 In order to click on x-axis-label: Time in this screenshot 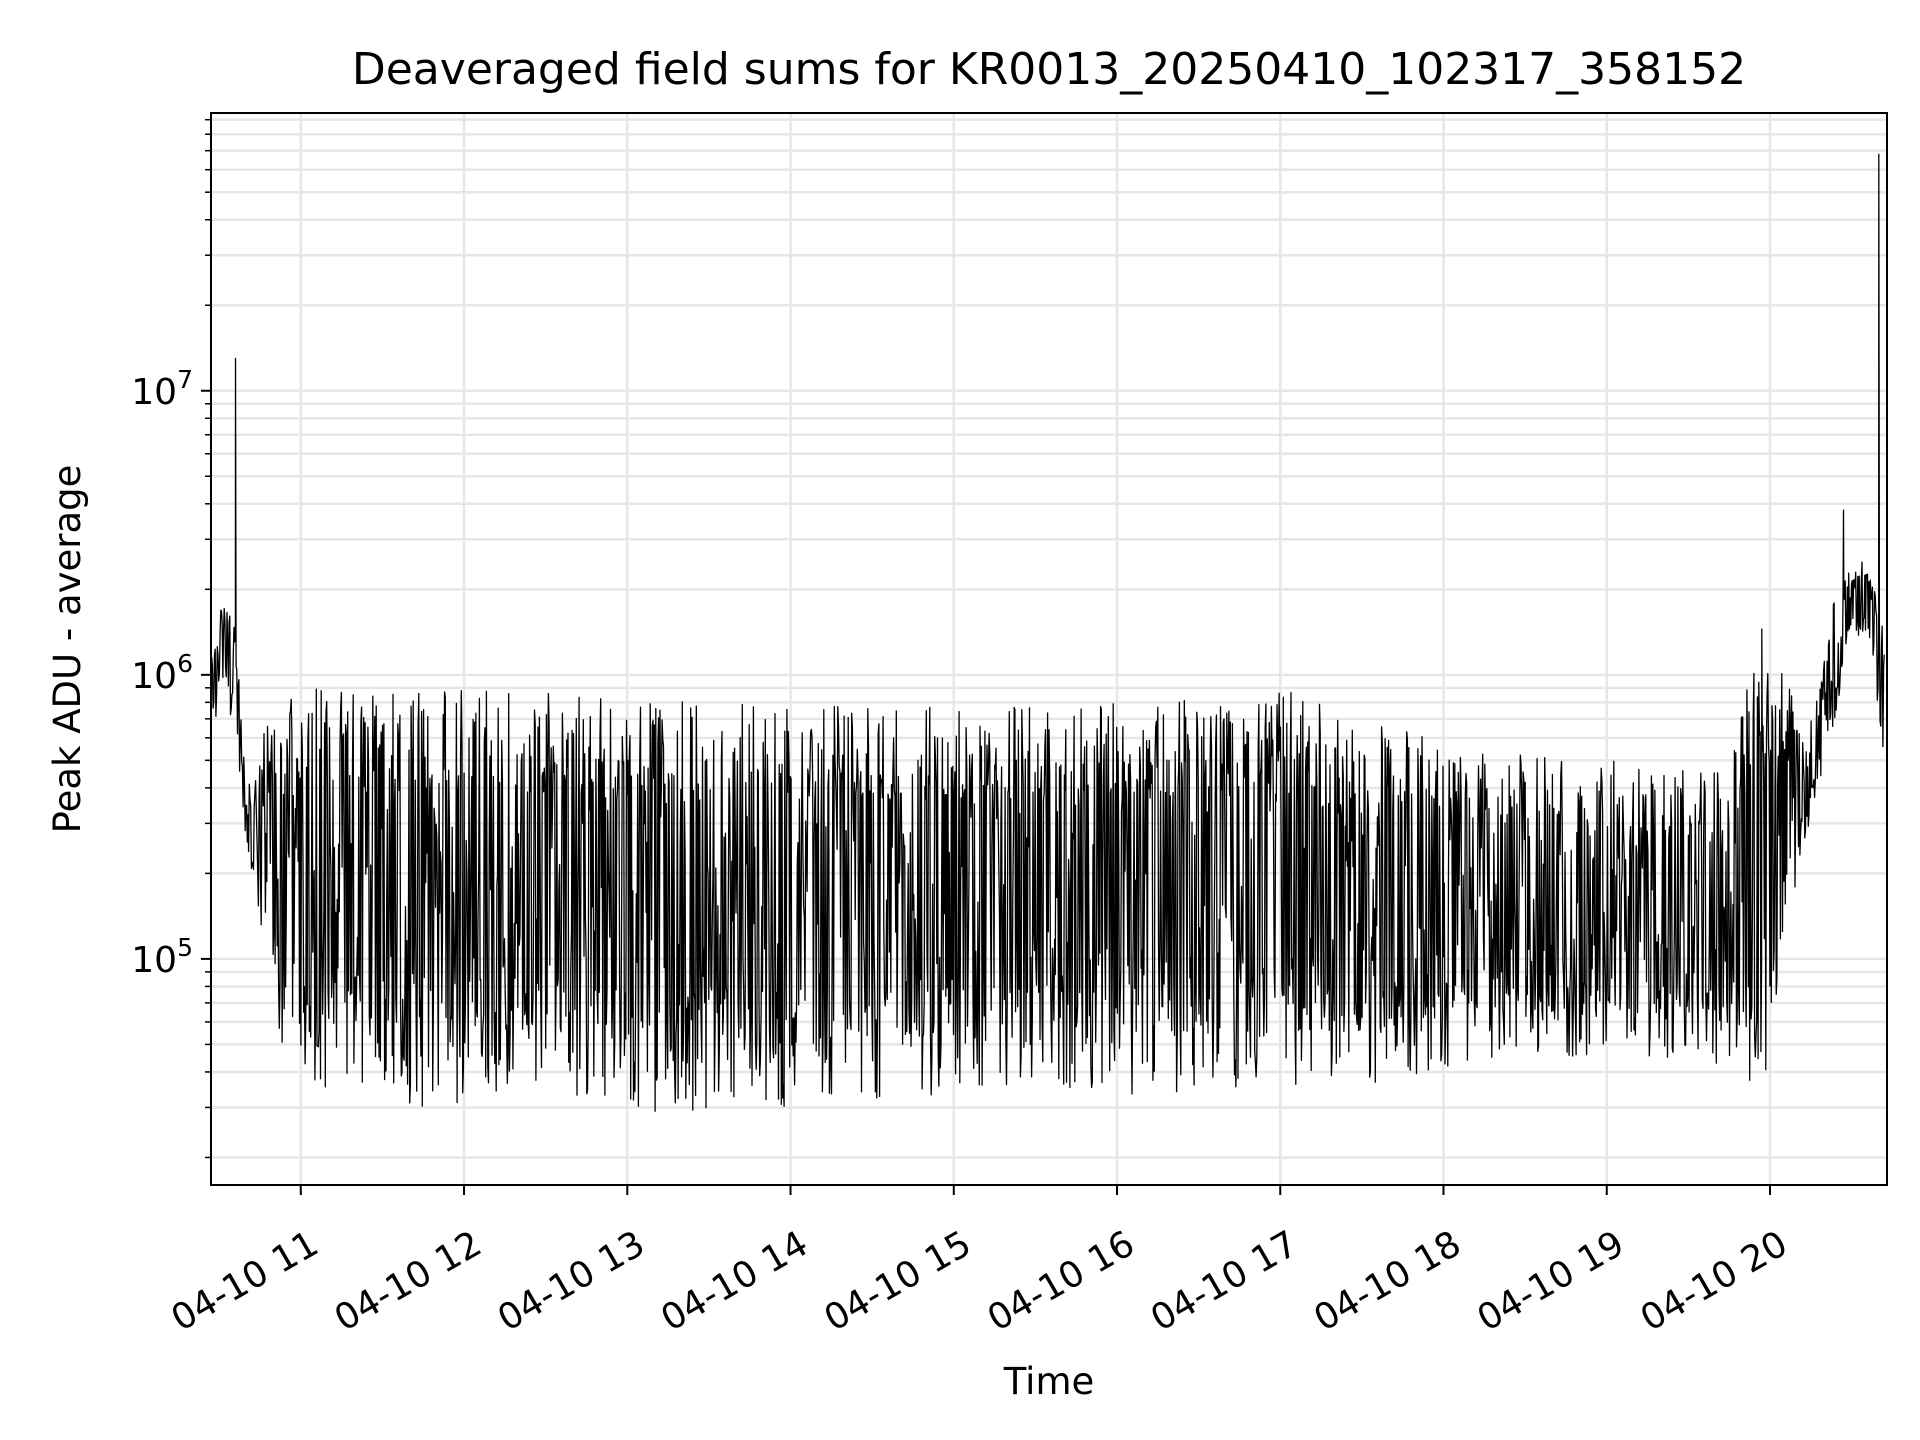, I will do `click(1049, 1381)`.